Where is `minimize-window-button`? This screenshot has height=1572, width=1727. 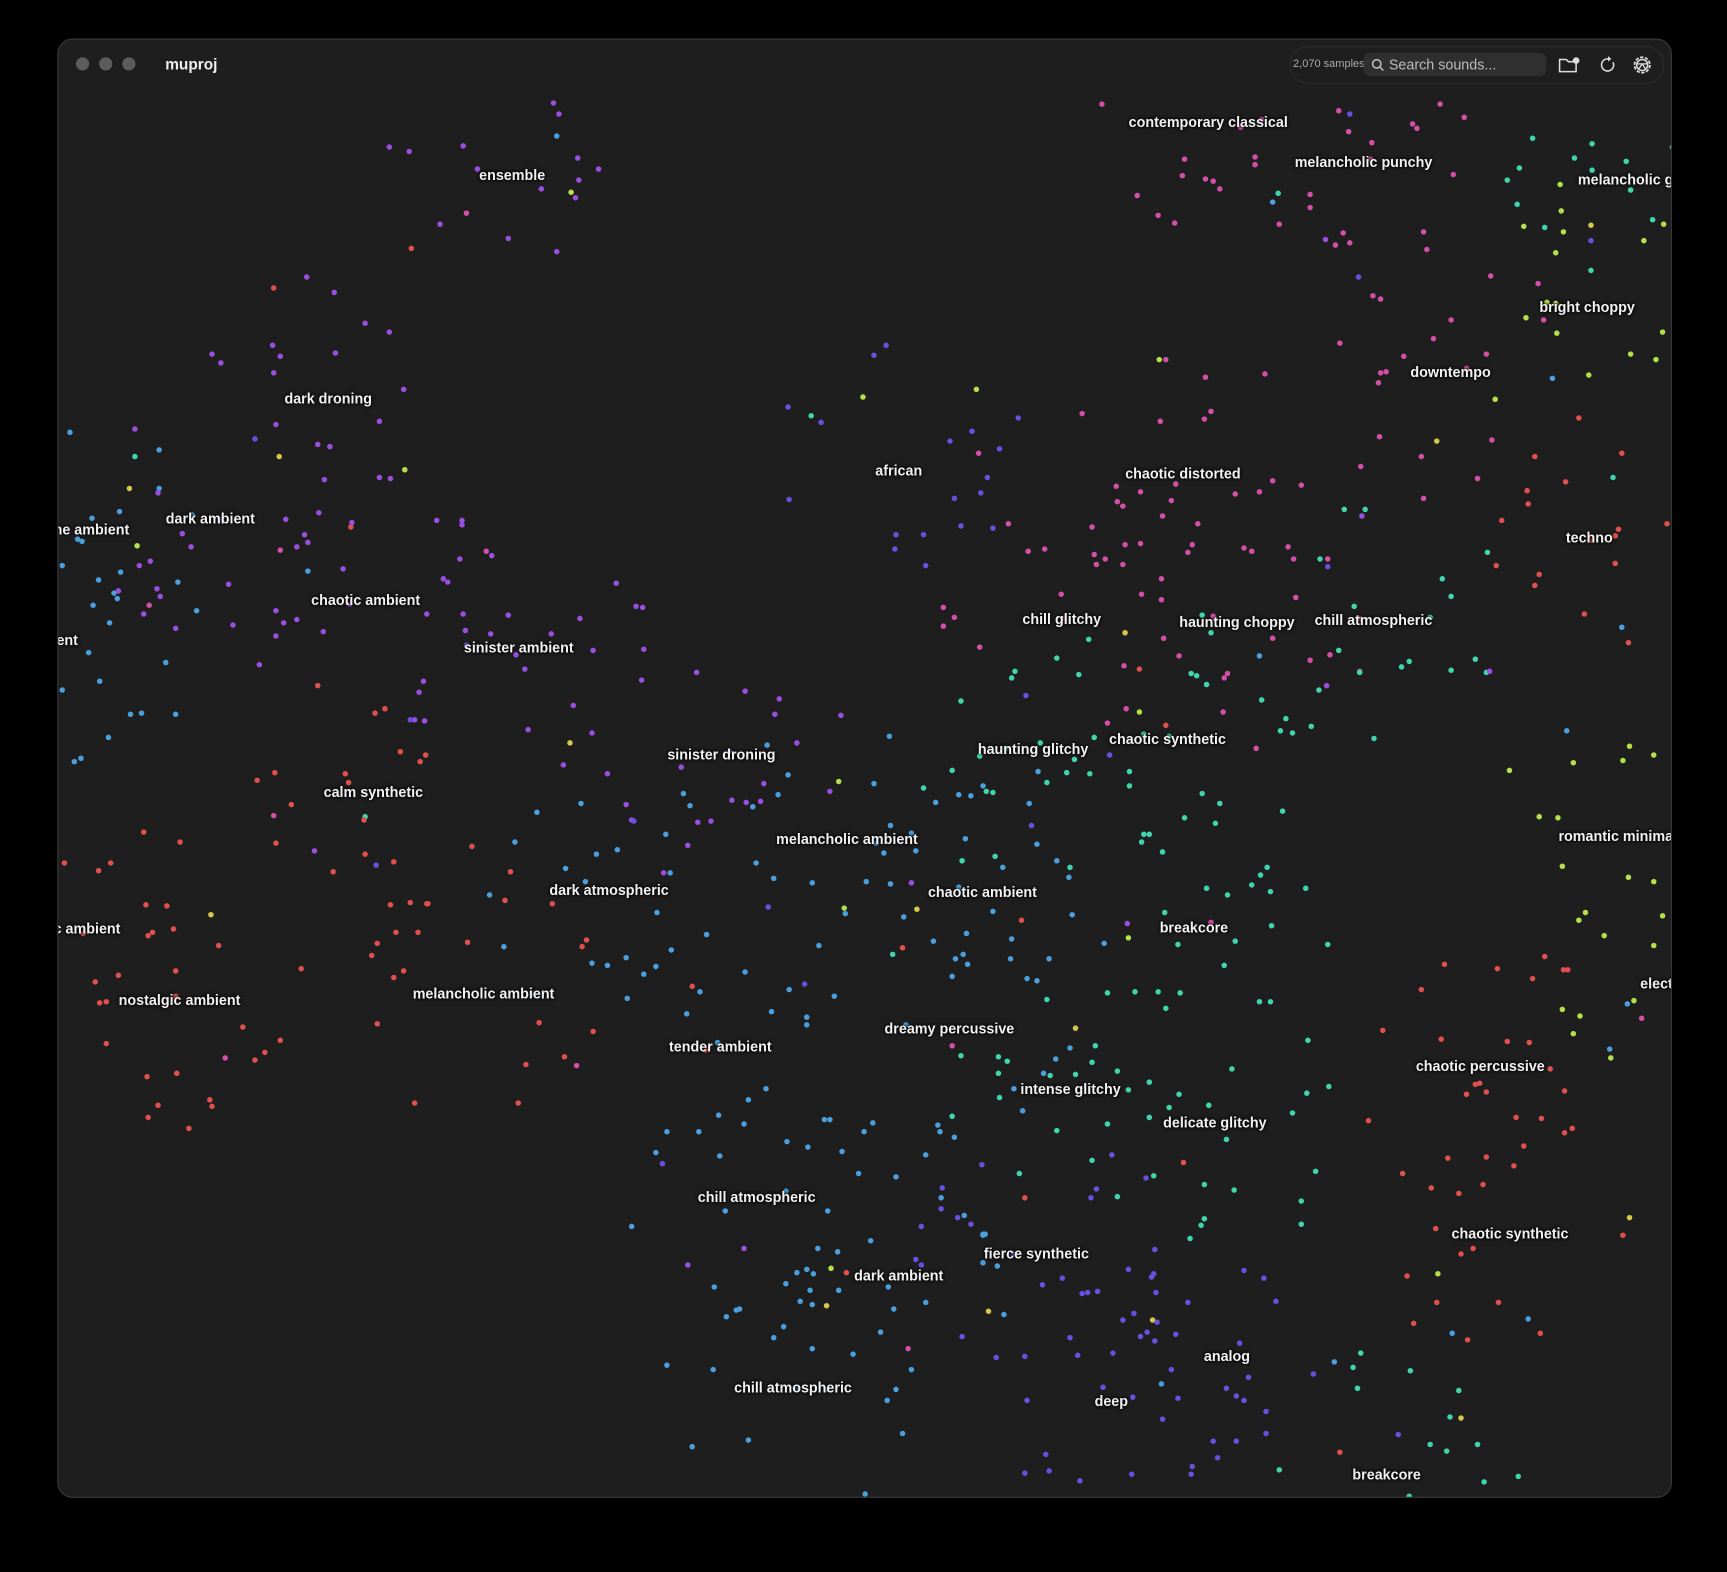 minimize-window-button is located at coordinates (106, 64).